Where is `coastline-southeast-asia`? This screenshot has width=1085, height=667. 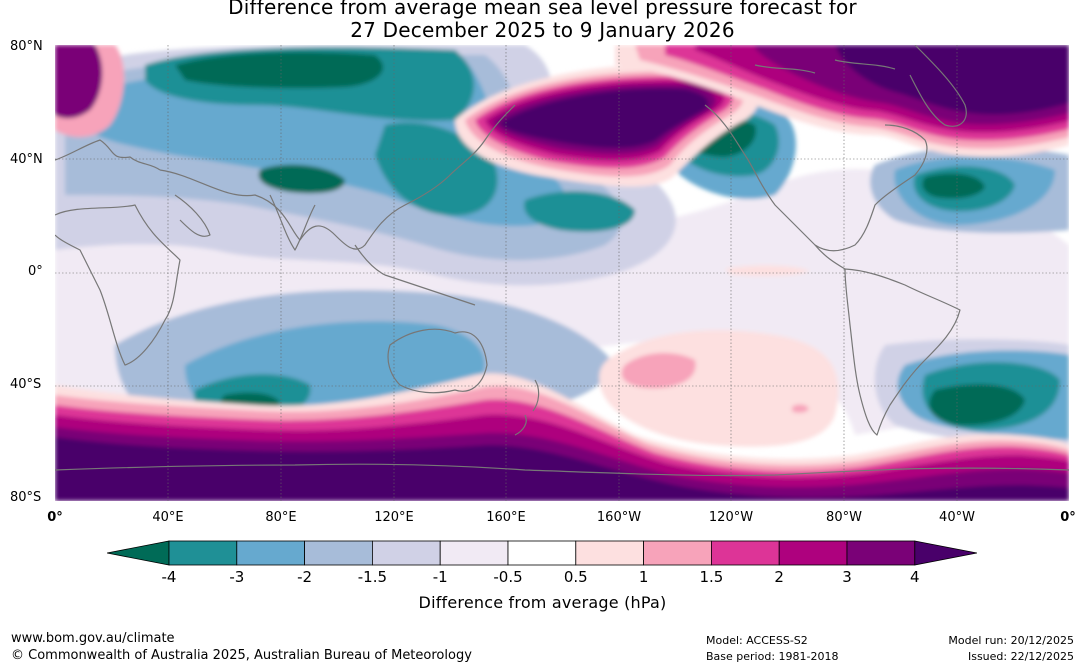 coastline-southeast-asia is located at coordinates (415, 275).